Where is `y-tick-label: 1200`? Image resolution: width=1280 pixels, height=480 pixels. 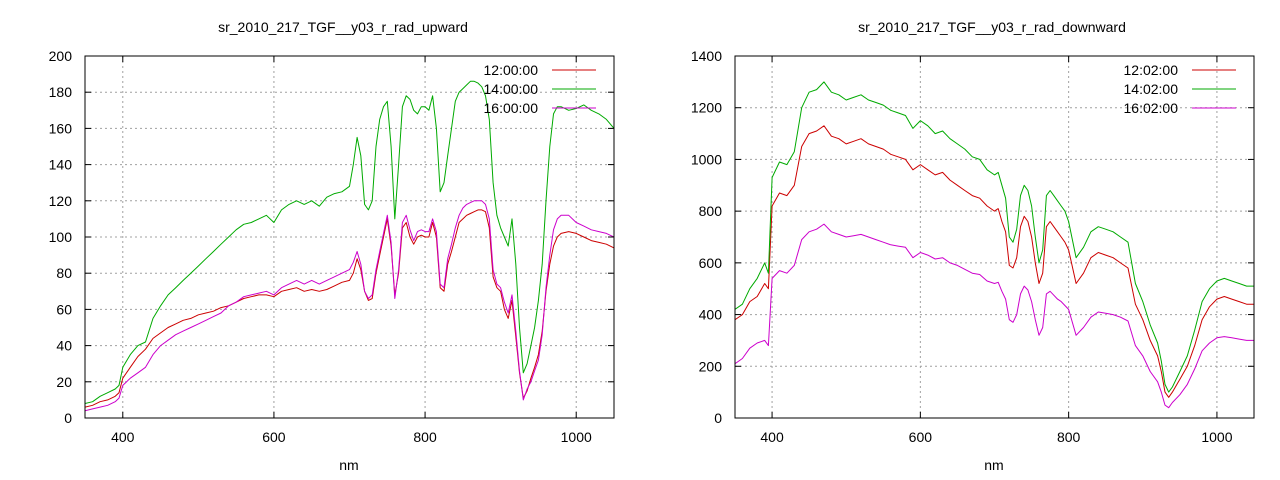 y-tick-label: 1200 is located at coordinates (706, 108).